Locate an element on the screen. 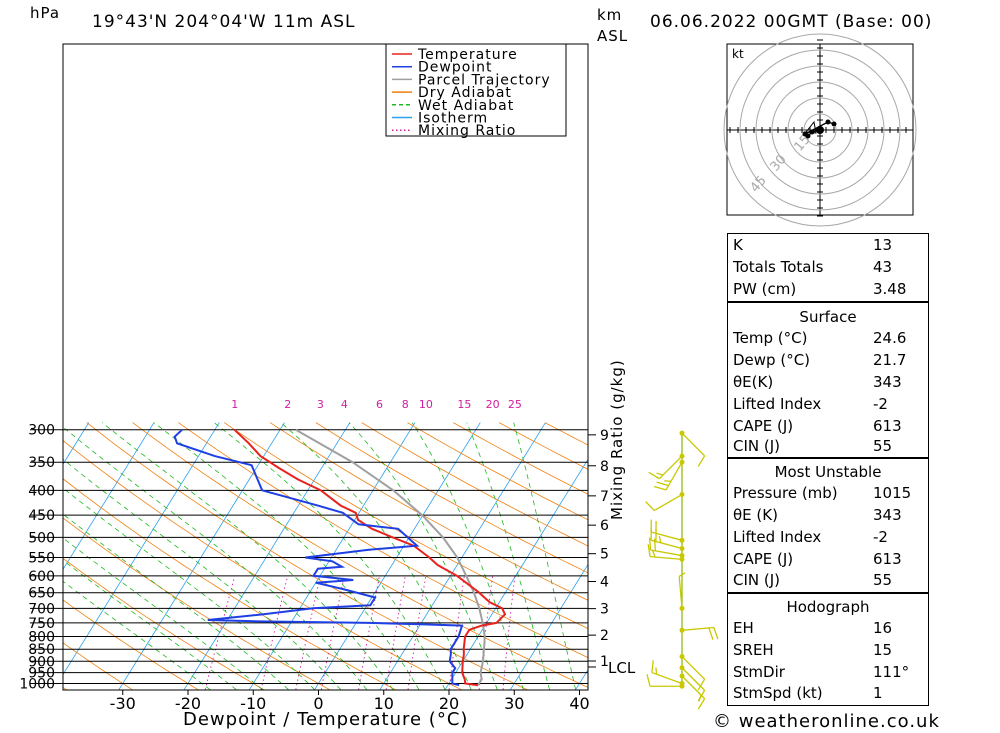 The height and width of the screenshot is (733, 1000). hodograph-ring is located at coordinates (820, 130).